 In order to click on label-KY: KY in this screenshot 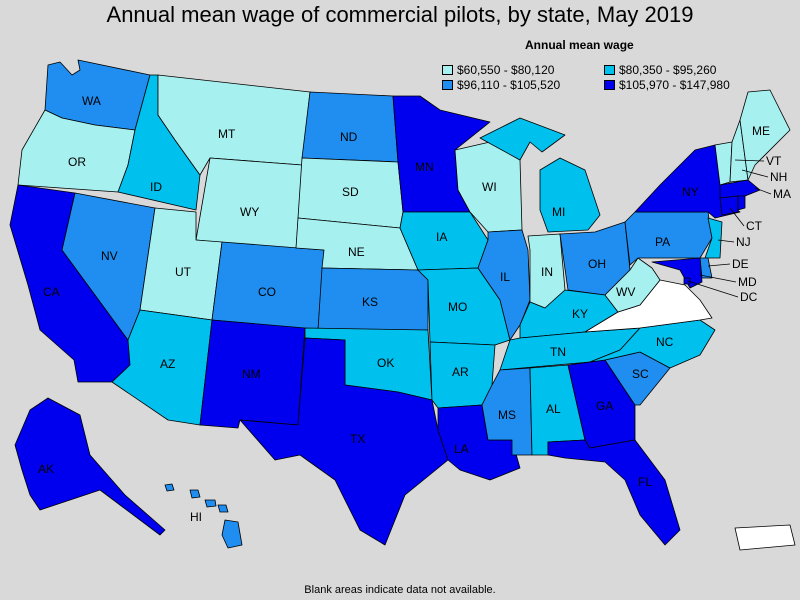, I will do `click(580, 314)`.